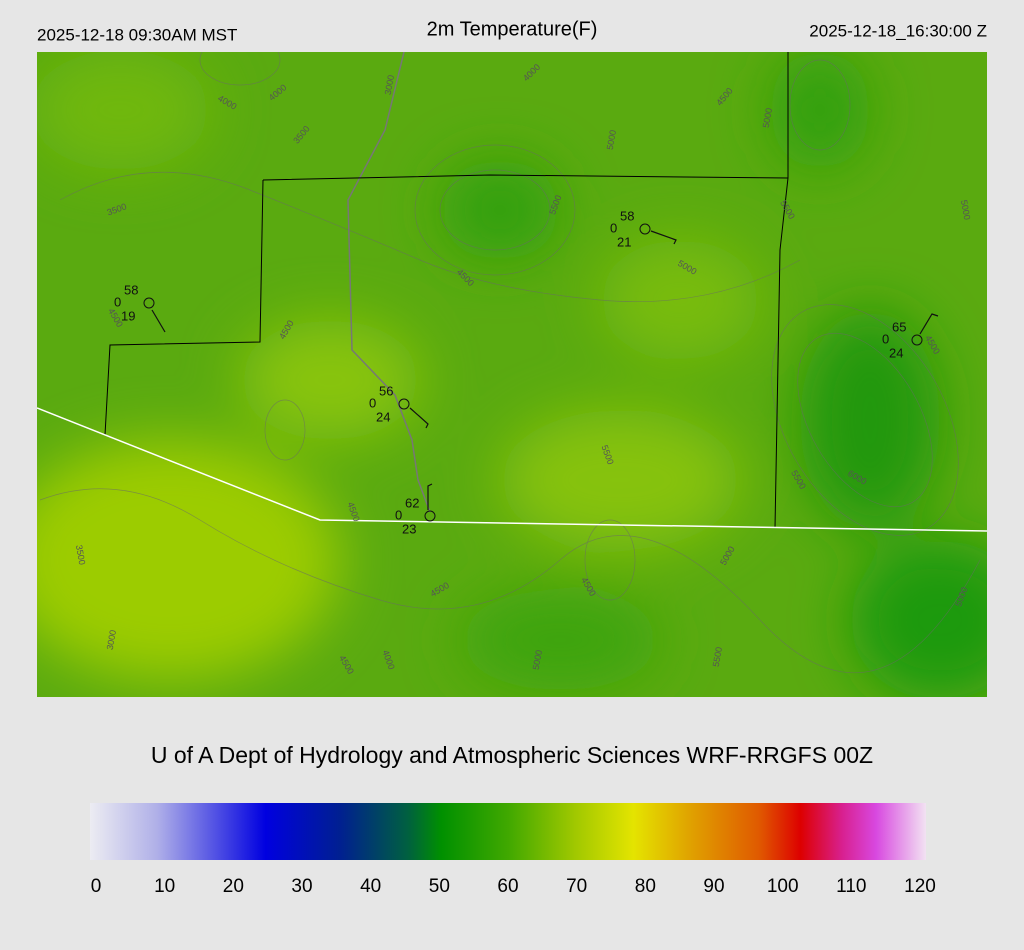 The image size is (1024, 950). What do you see at coordinates (645, 886) in the screenshot?
I see `colorbar-tick-label: 80` at bounding box center [645, 886].